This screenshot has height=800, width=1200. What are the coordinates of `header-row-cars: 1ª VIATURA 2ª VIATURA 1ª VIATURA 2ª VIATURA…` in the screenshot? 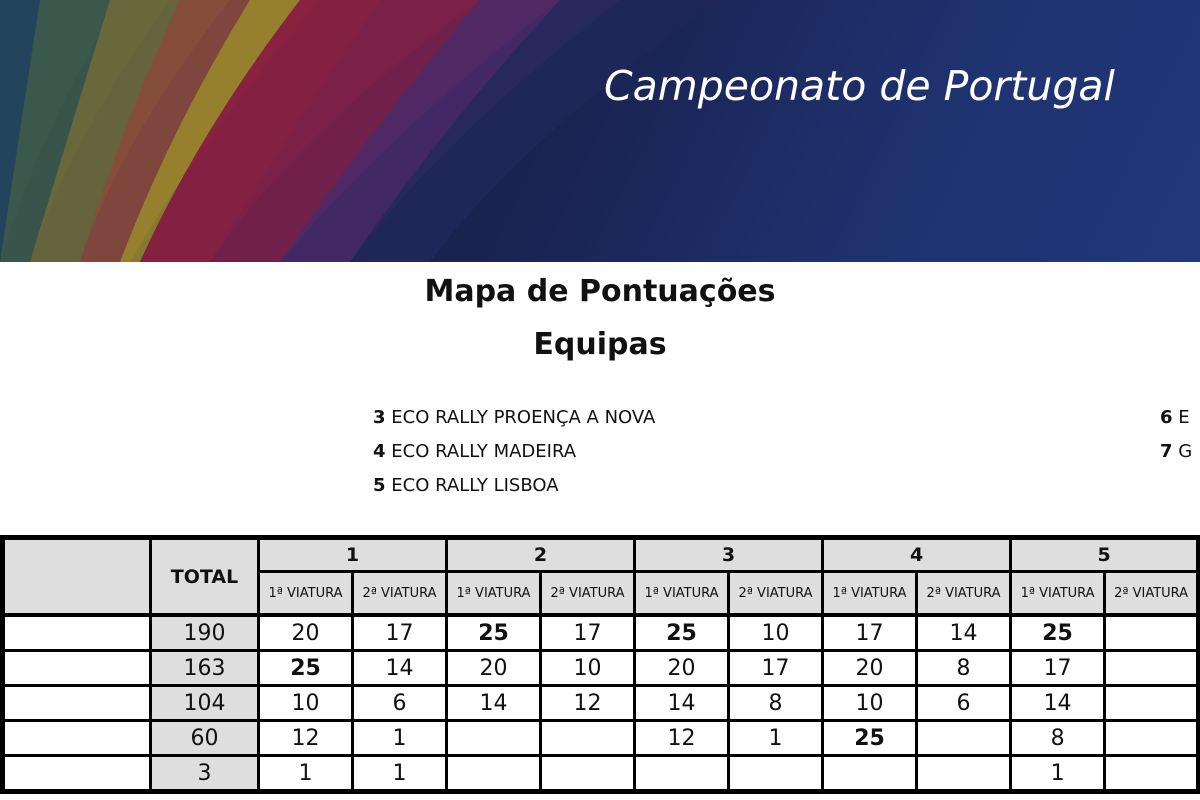 It's located at (601, 593).